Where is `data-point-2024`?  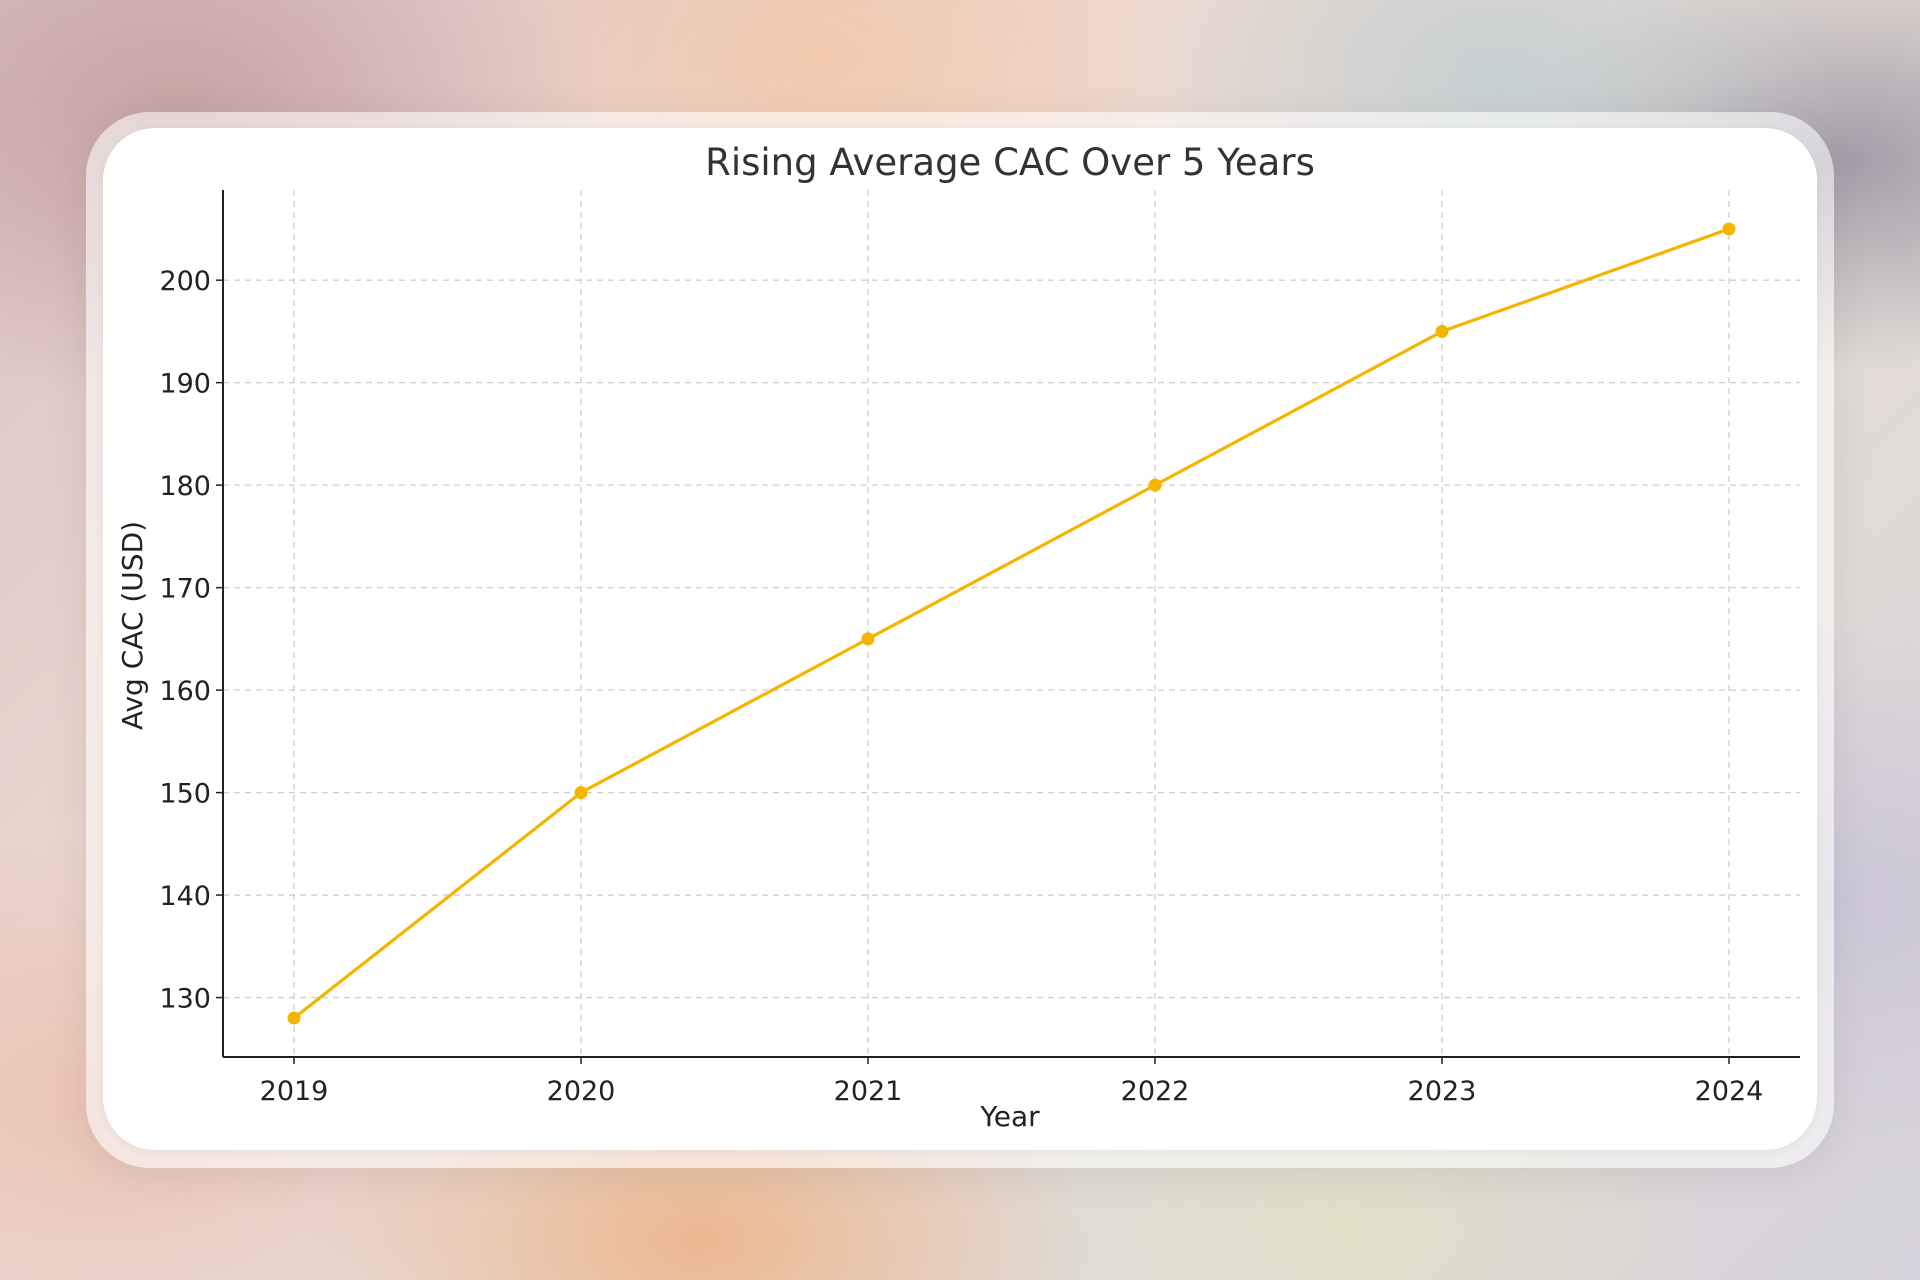
data-point-2024 is located at coordinates (1729, 229).